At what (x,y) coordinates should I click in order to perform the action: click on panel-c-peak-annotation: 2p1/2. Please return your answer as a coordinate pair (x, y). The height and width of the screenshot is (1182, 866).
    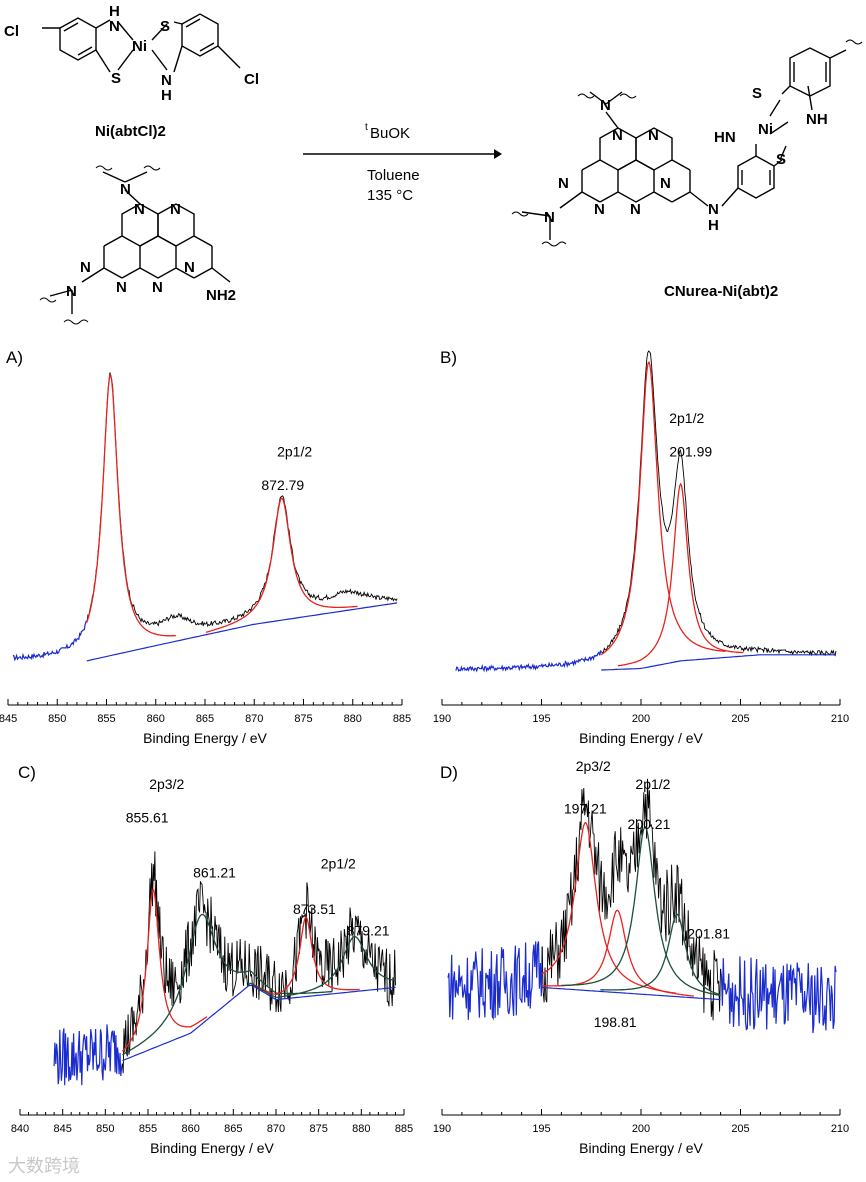
    Looking at the image, I should click on (338, 863).